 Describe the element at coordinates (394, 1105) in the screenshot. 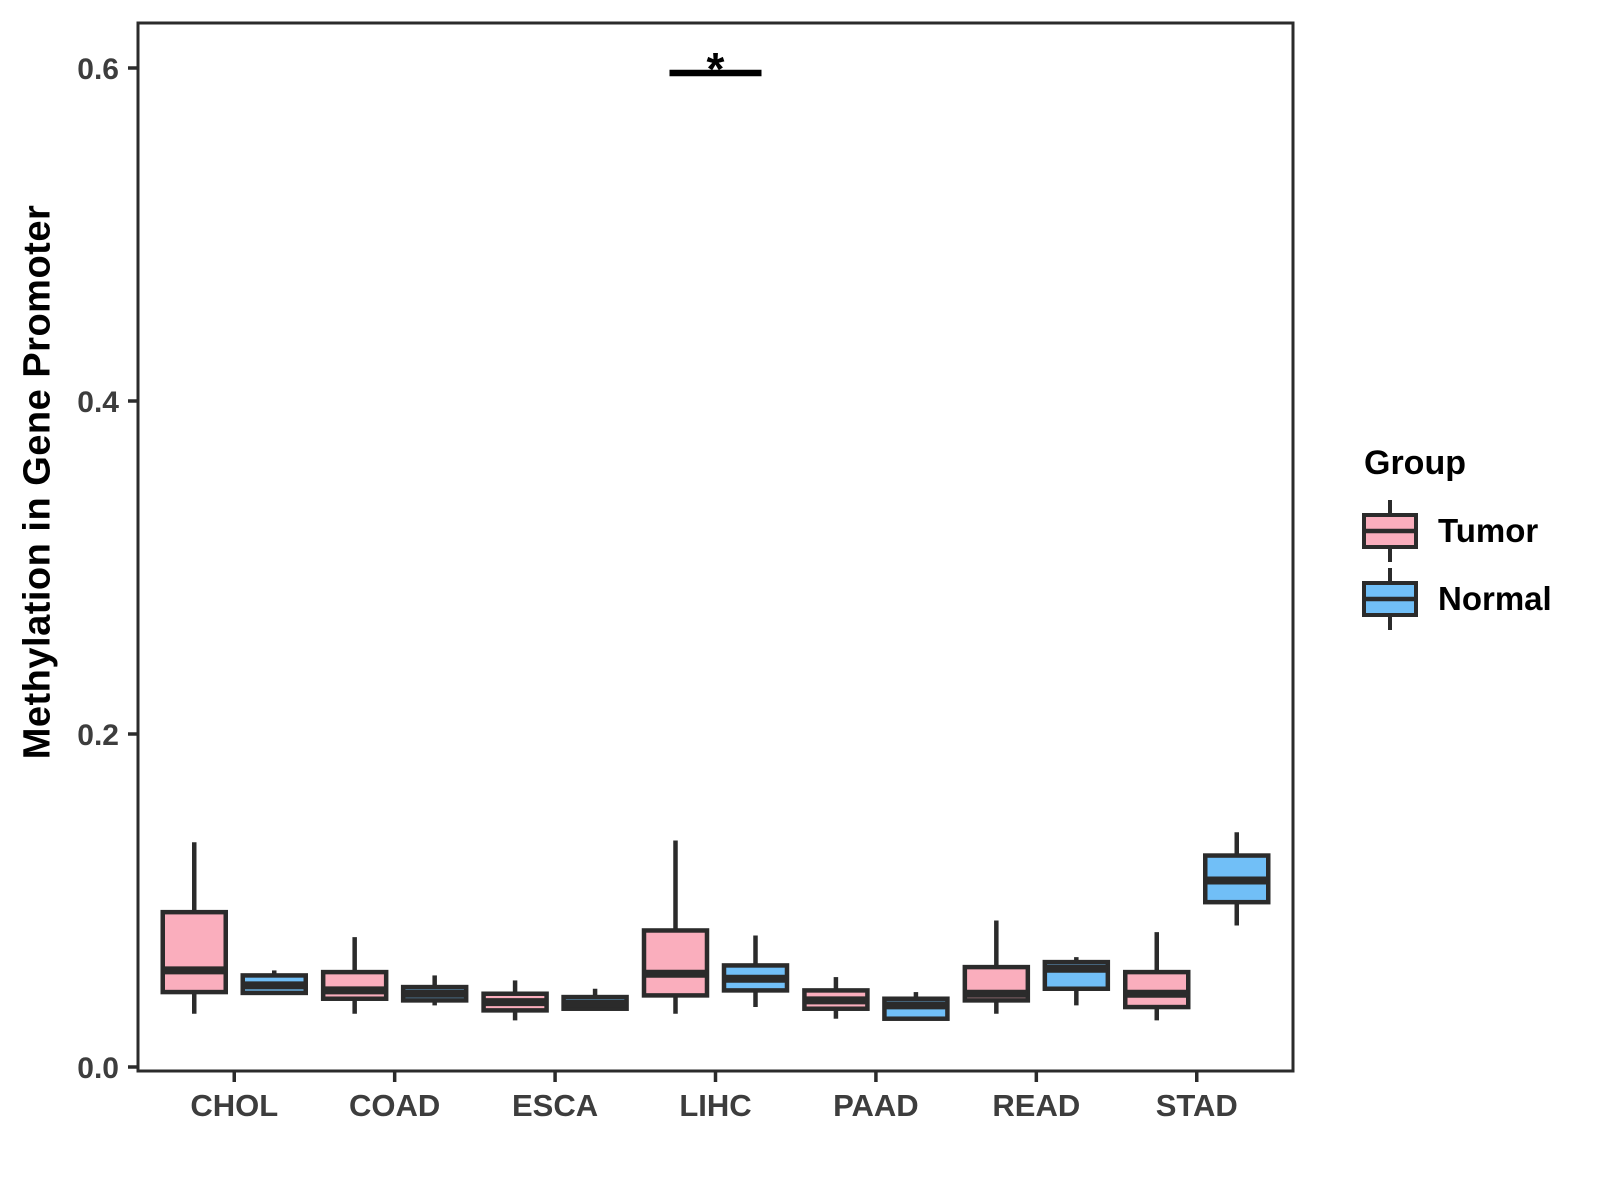

I see `x-tick-label-coad: COAD` at that location.